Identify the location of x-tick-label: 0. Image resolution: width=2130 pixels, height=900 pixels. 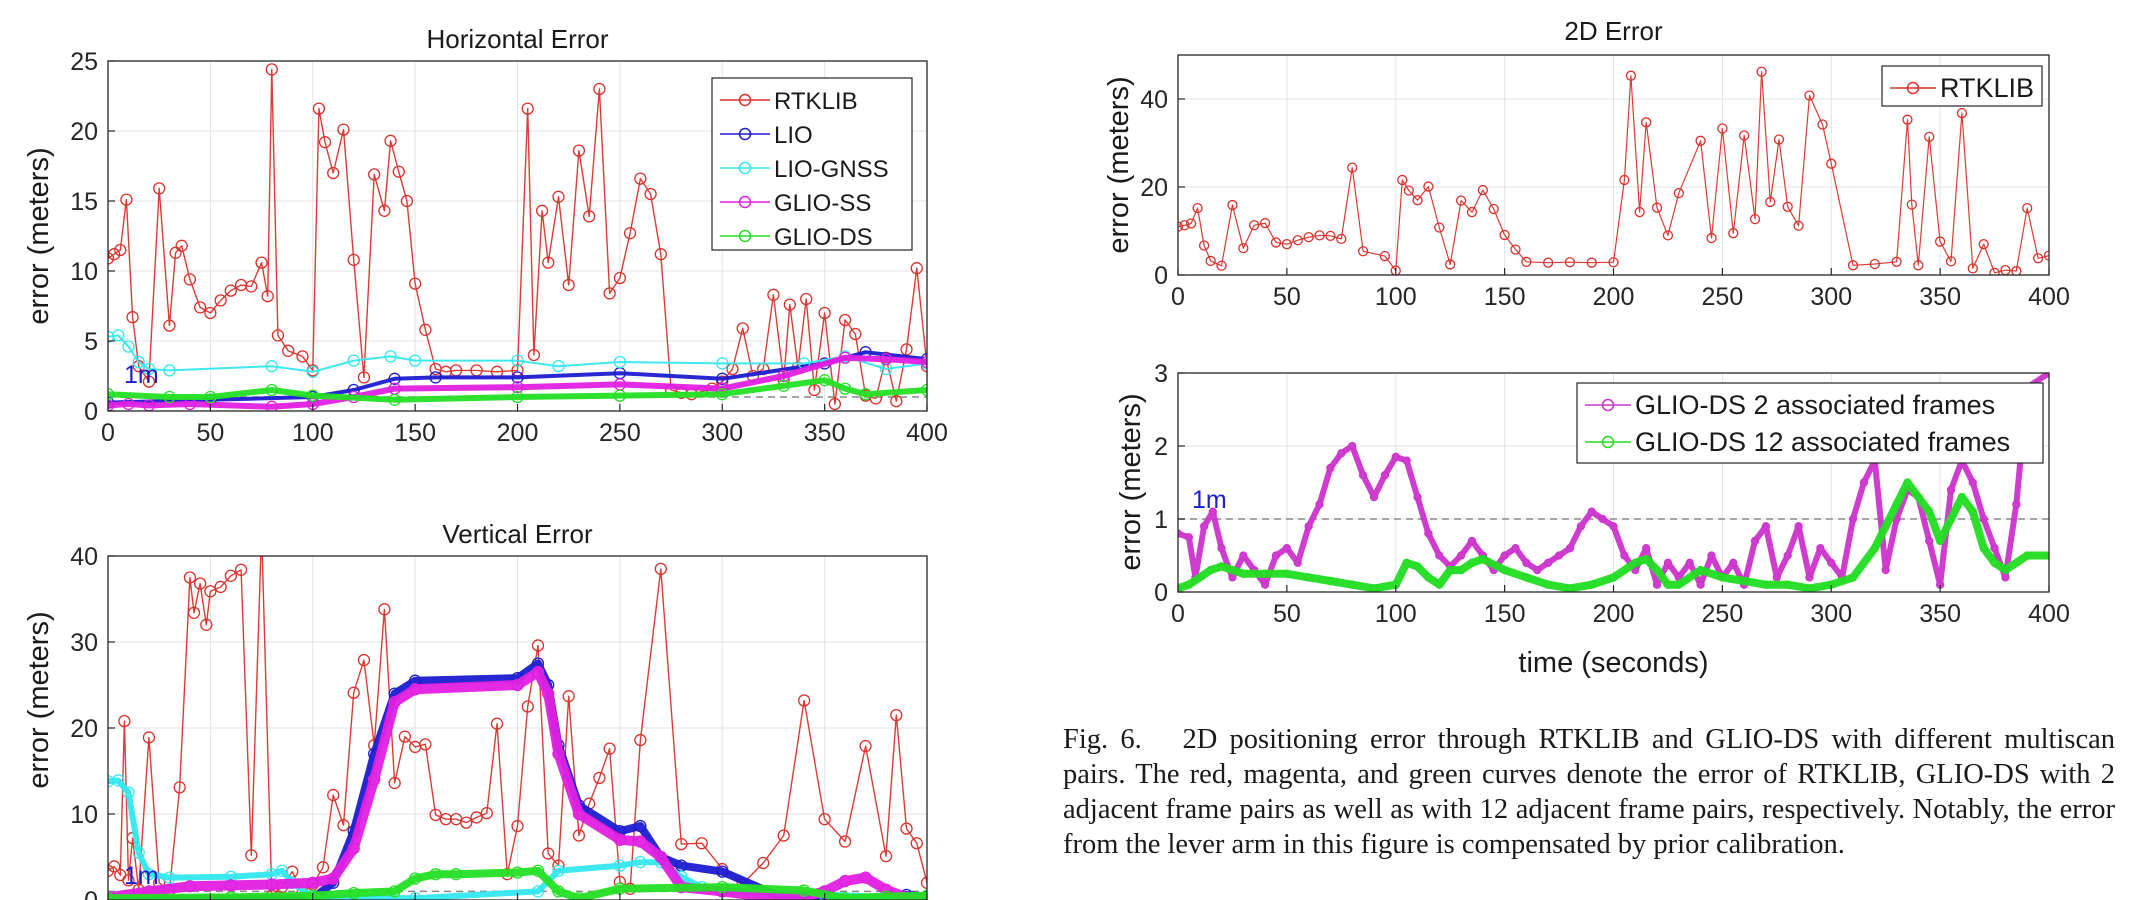
(108, 433).